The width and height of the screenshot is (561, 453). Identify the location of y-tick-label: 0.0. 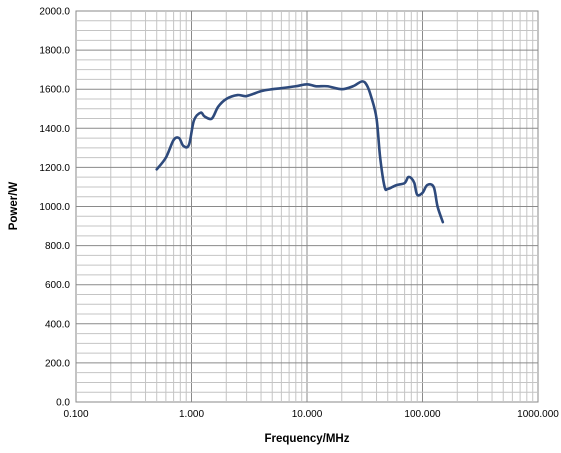
(63, 403).